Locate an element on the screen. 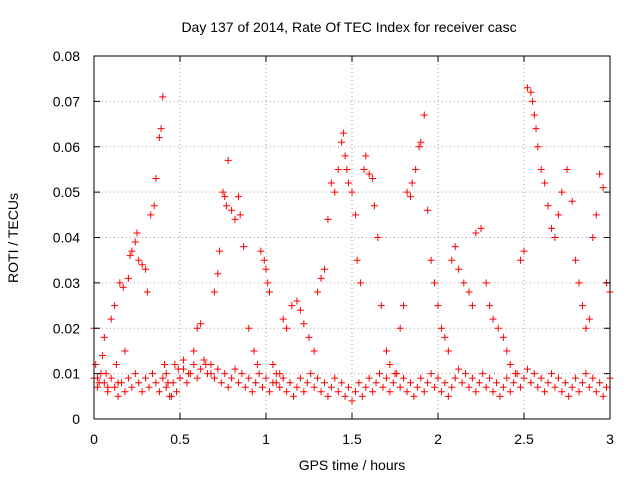  x-axis-label: GPS time / hours is located at coordinates (352, 465).